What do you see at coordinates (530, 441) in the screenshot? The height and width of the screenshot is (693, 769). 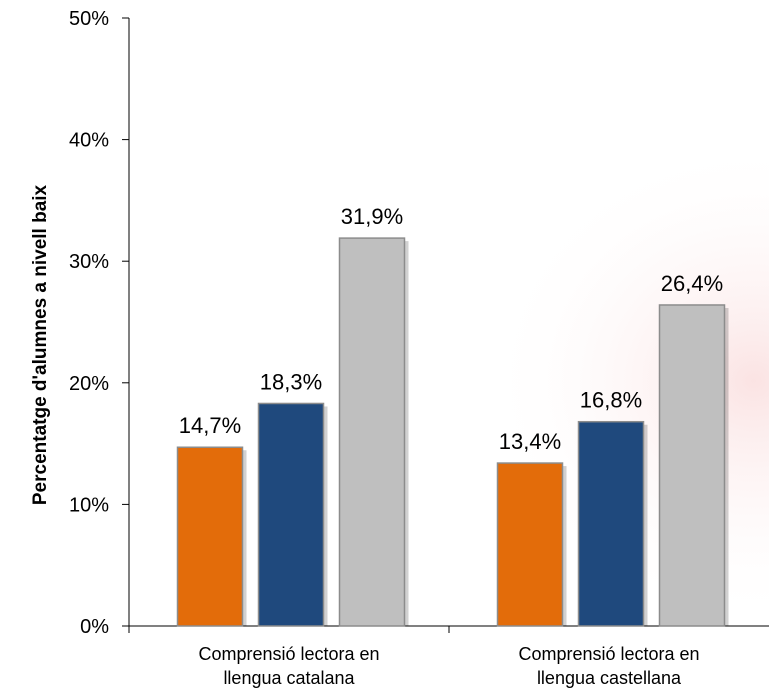 I see `bar-value-label: 13,4%` at bounding box center [530, 441].